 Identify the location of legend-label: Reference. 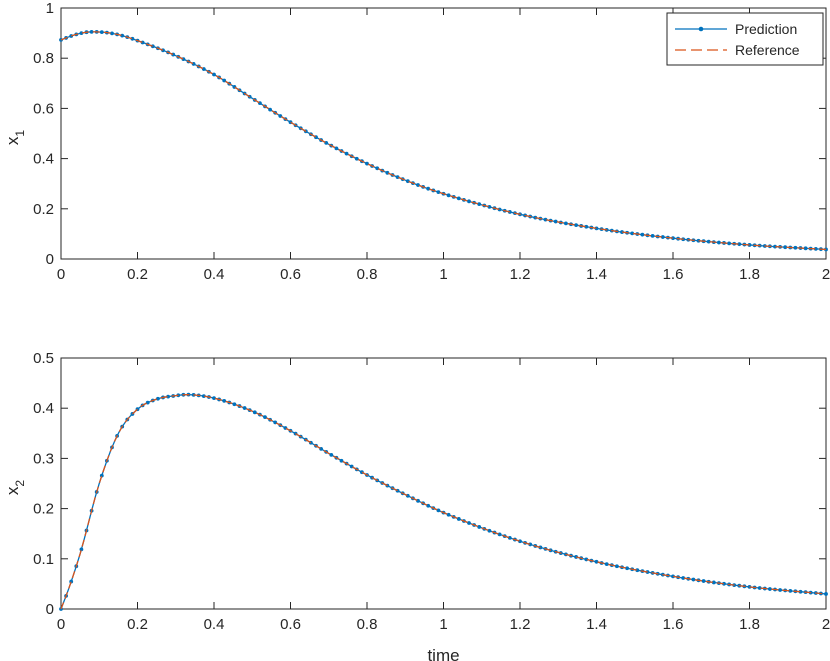
(767, 50).